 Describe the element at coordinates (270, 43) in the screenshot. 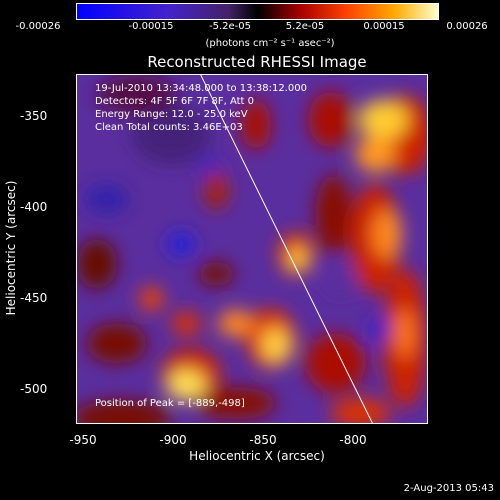

I see `colorbar-units: (photons cm⁻² s⁻¹ asec⁻²)` at that location.